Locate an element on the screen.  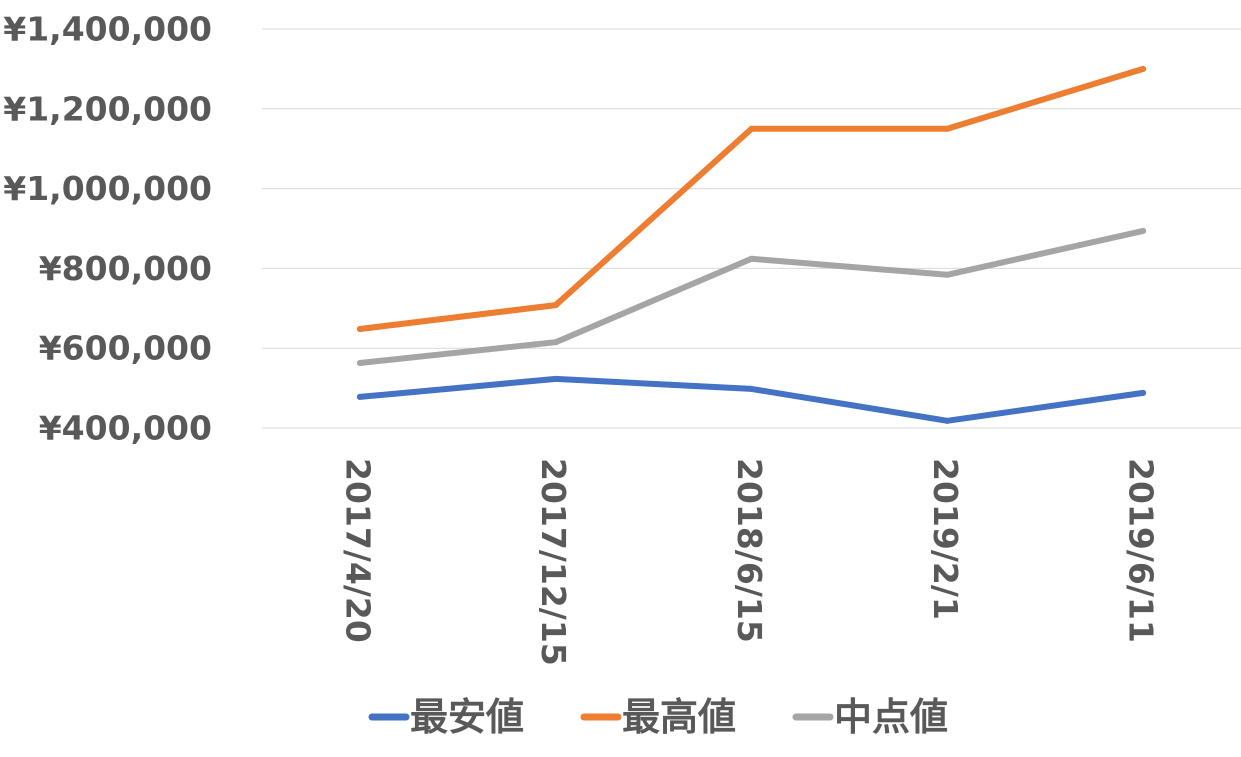
legend: 最安値 最高値 中点値 is located at coordinates (658, 717).